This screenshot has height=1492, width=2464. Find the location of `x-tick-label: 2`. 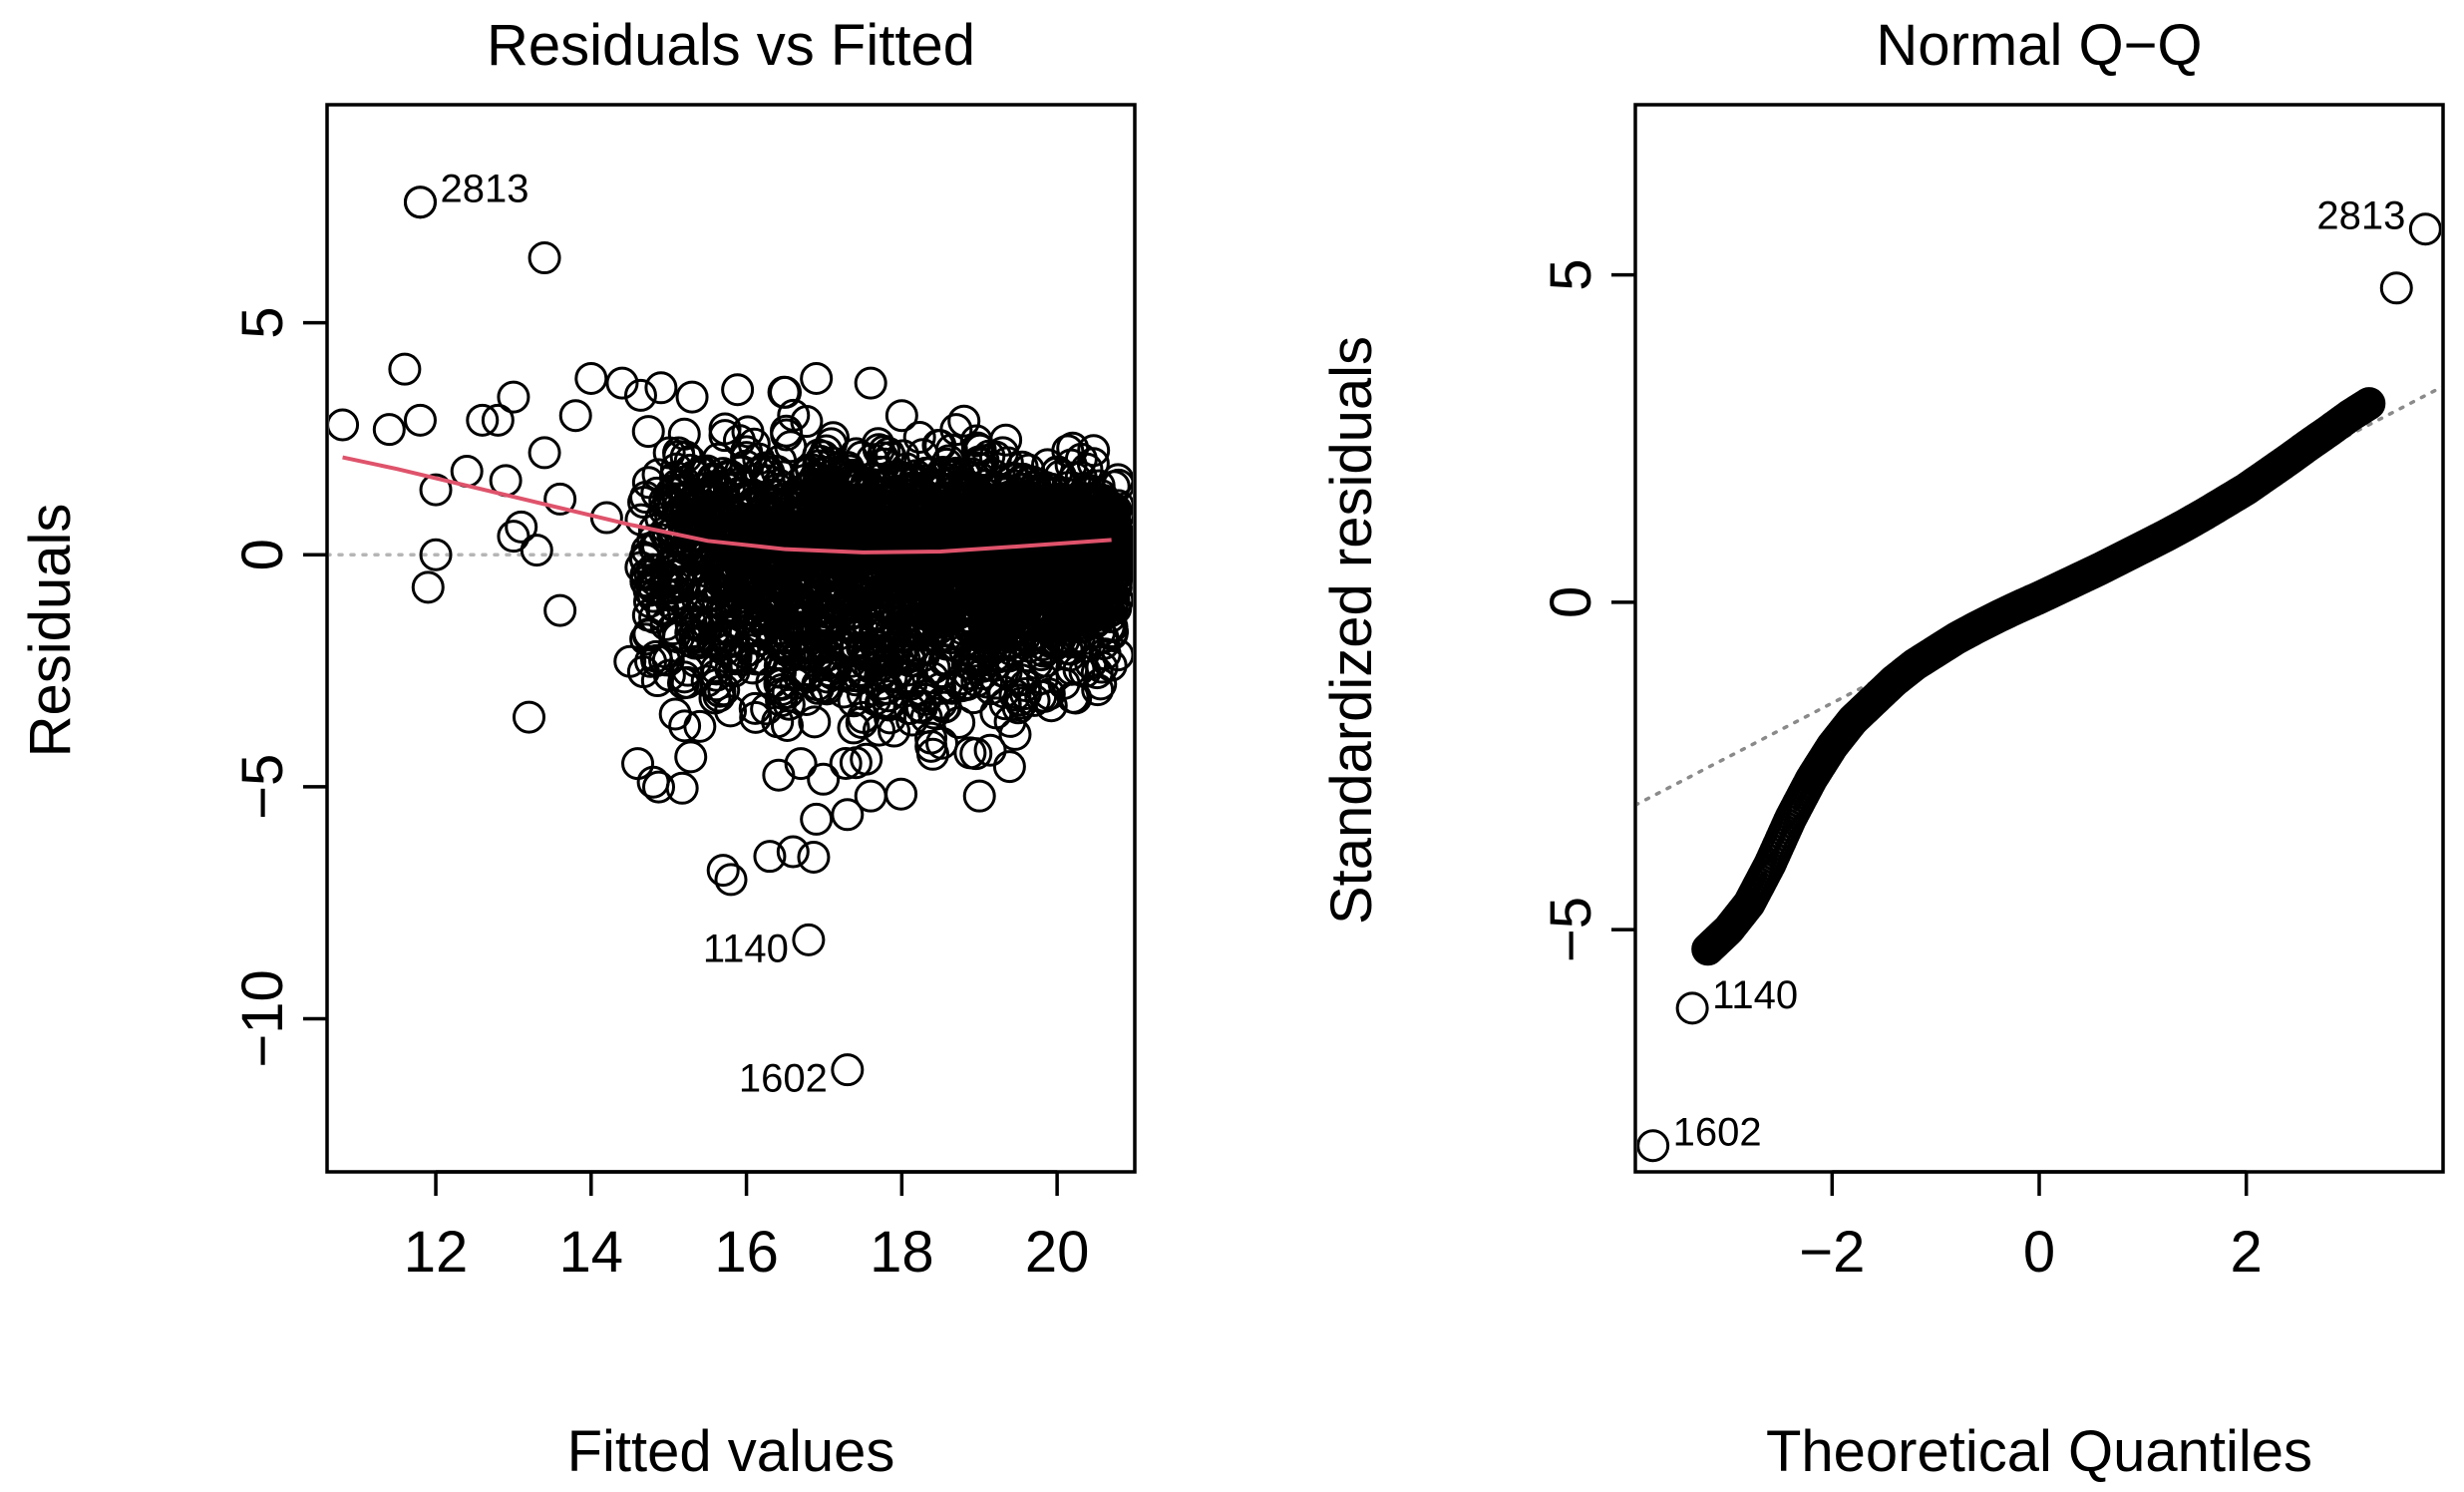

x-tick-label: 2 is located at coordinates (2247, 1252).